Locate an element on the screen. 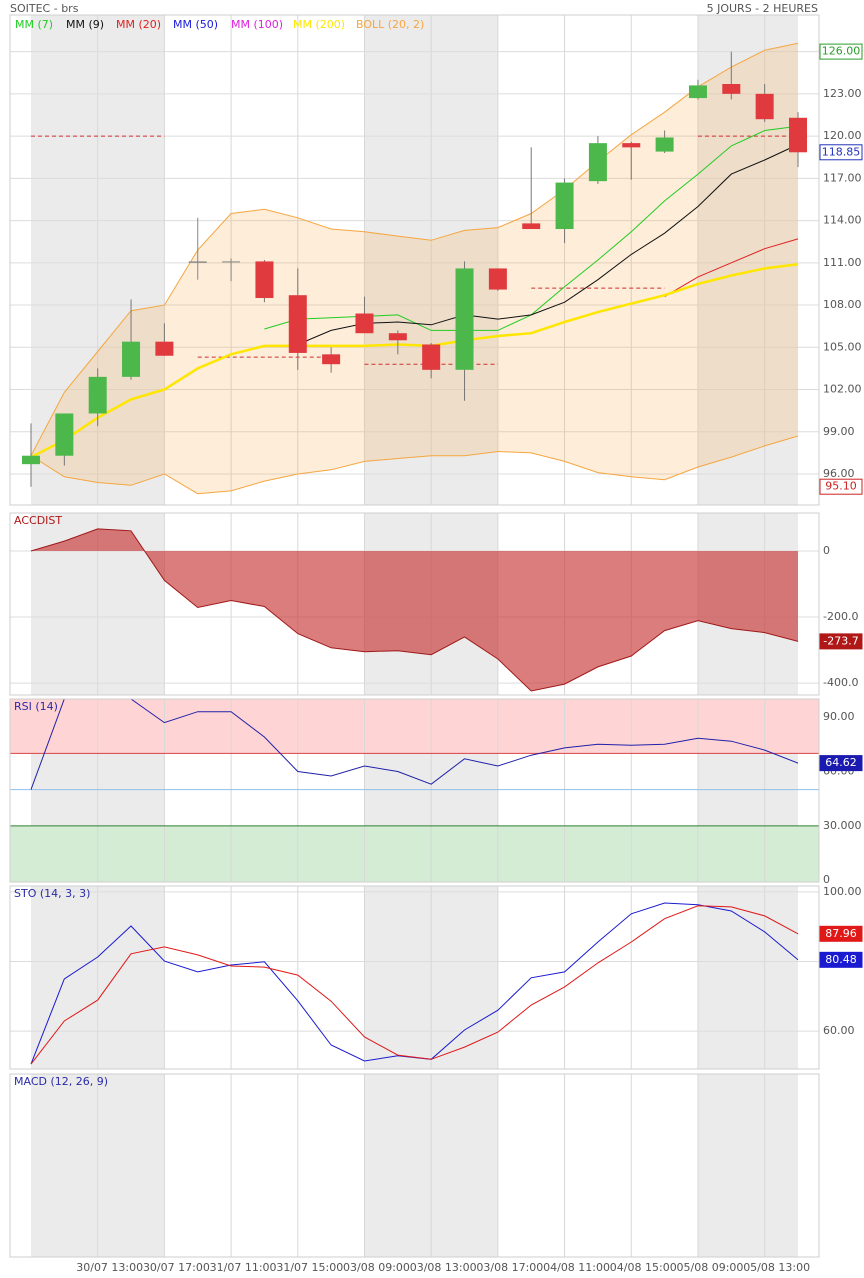 Image resolution: width=864 pixels, height=1278 pixels. price-marker-label: 80.48 is located at coordinates (841, 959).